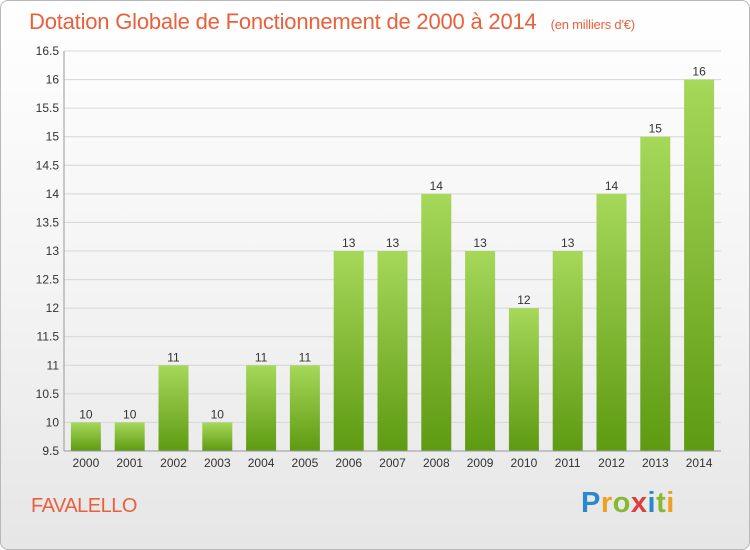 The width and height of the screenshot is (750, 550). Describe the element at coordinates (606, 503) in the screenshot. I see `logo-letter: r` at that location.